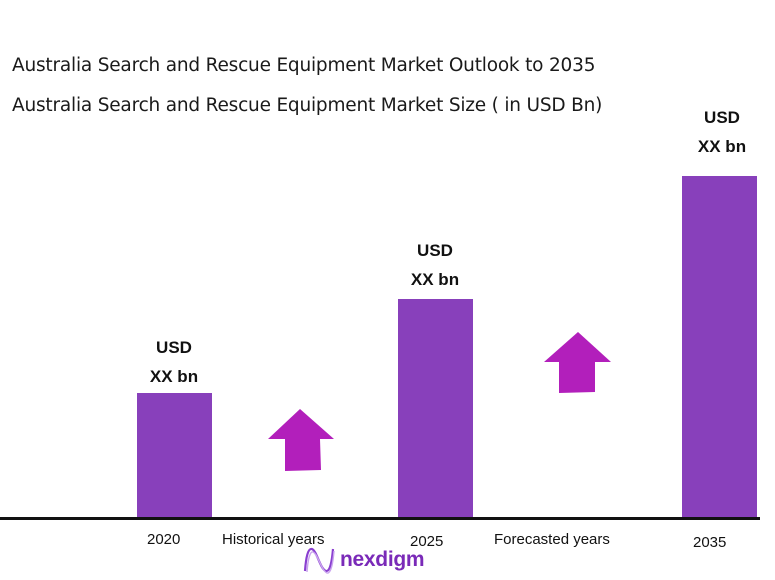  I want to click on bar-2020, so click(174, 455).